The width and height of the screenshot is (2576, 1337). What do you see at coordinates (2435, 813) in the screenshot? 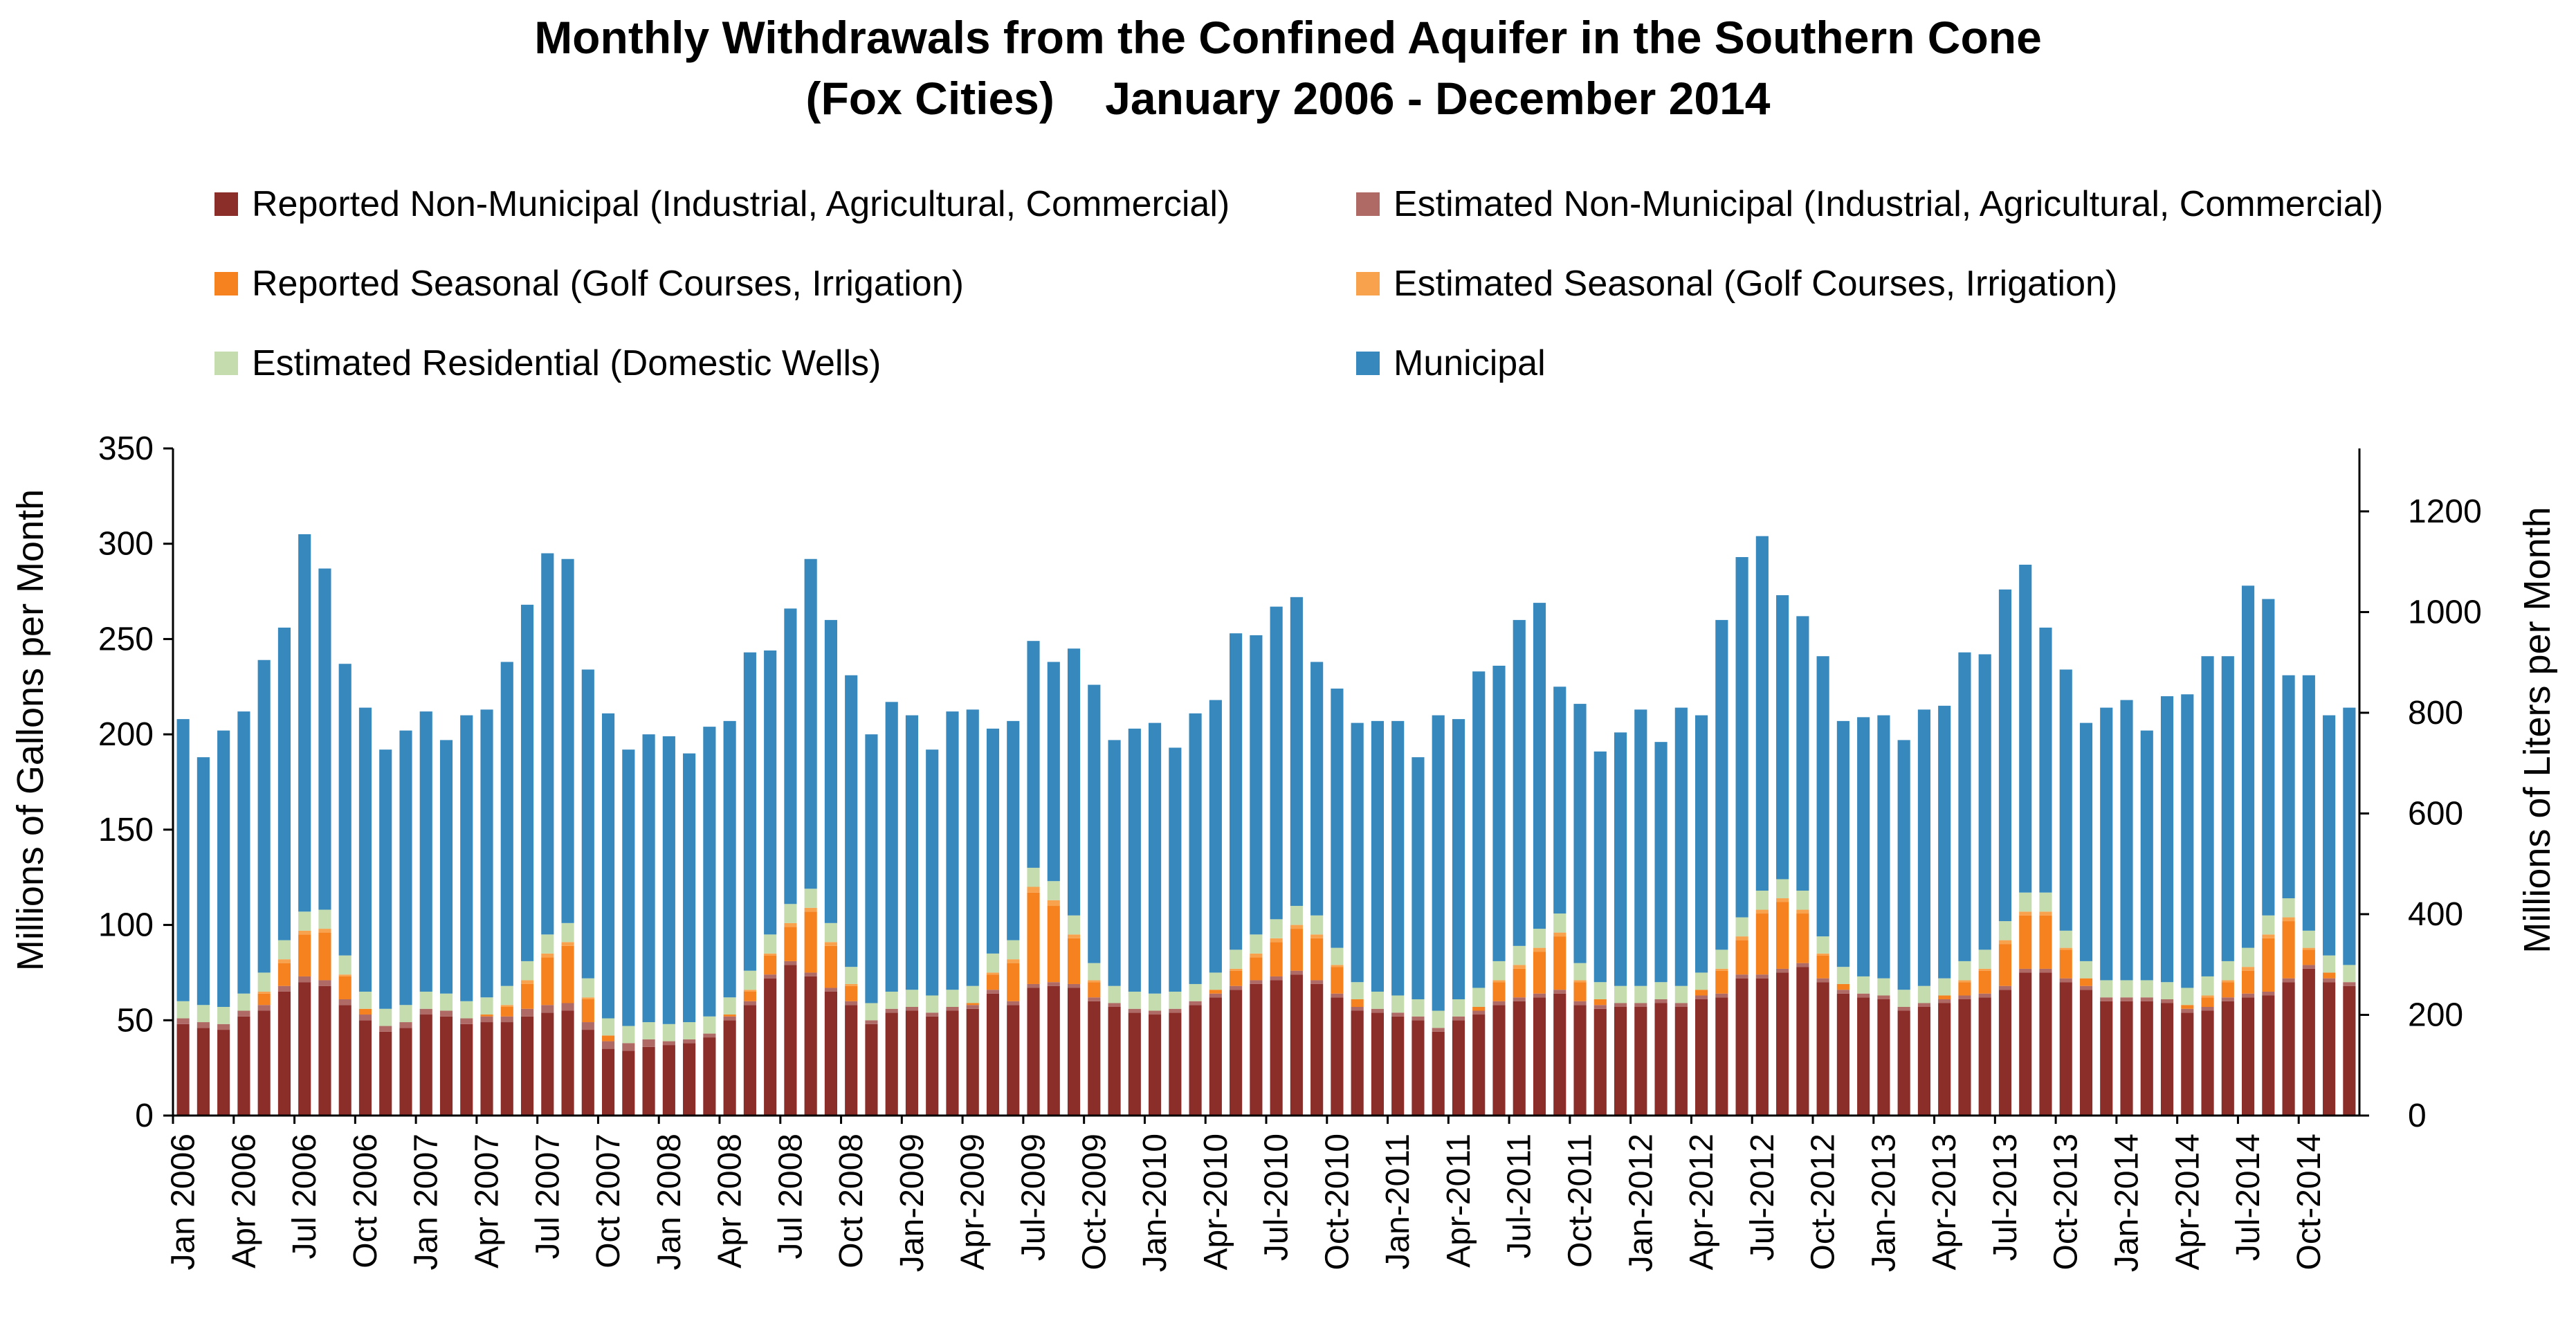
I see `y-tick-label-right: 600` at bounding box center [2435, 813].